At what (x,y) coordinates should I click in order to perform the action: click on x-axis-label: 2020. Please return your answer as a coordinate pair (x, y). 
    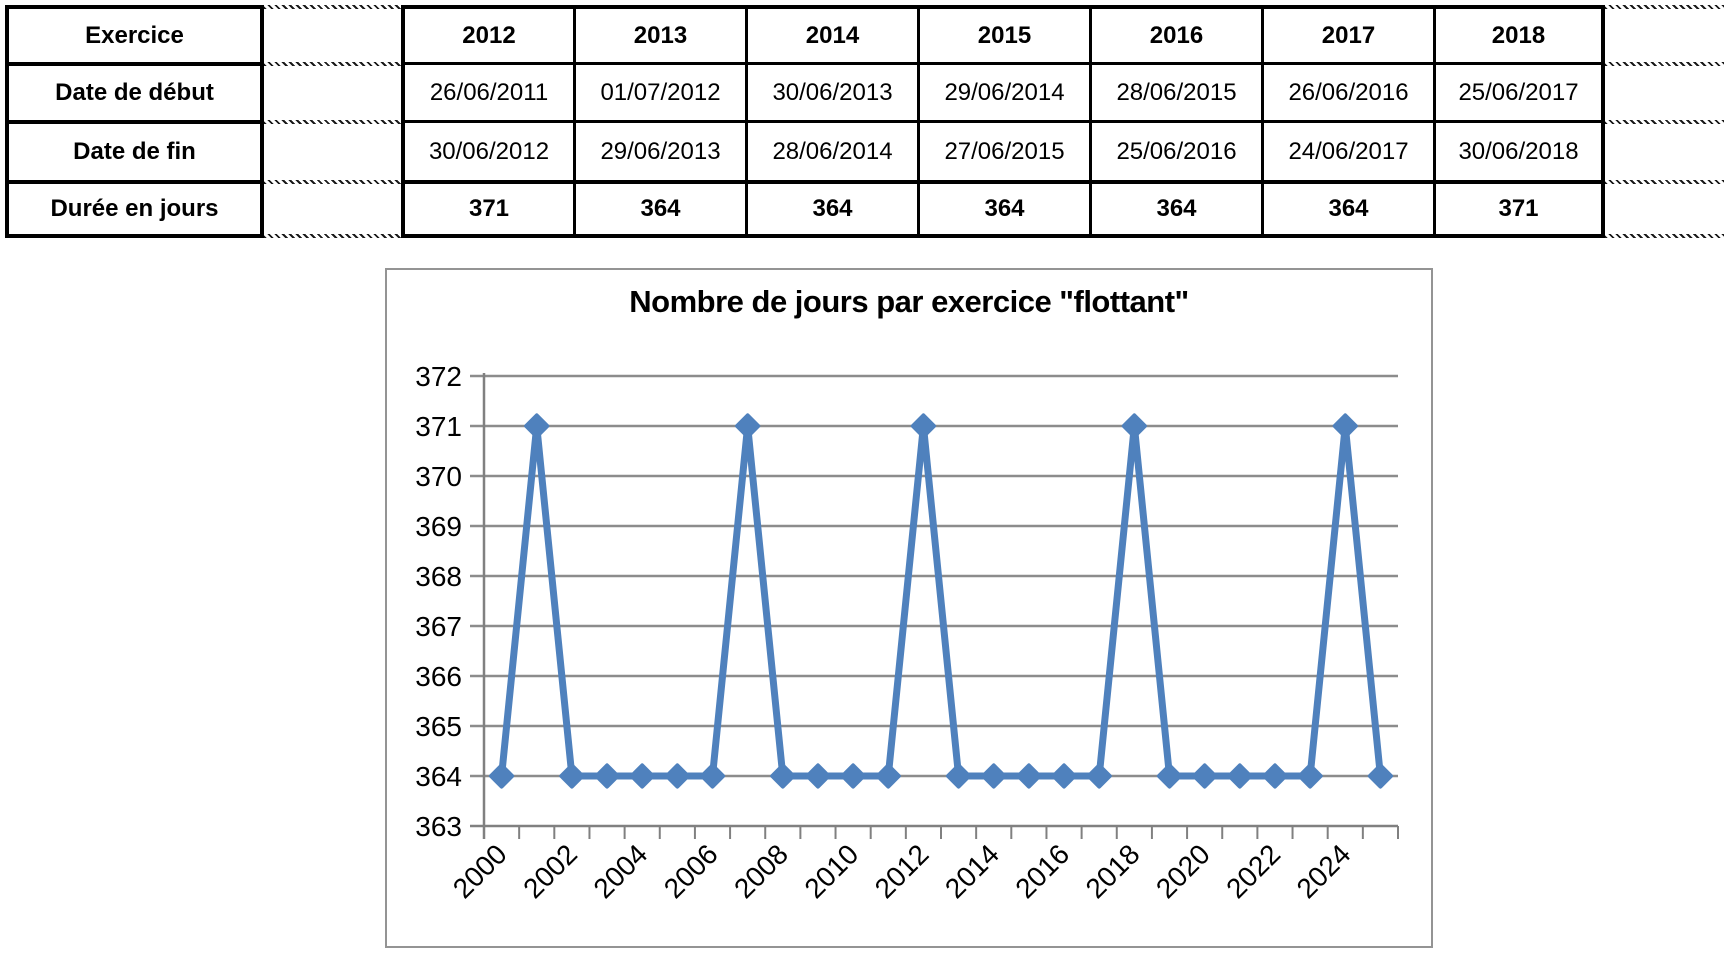
    Looking at the image, I should click on (1183, 871).